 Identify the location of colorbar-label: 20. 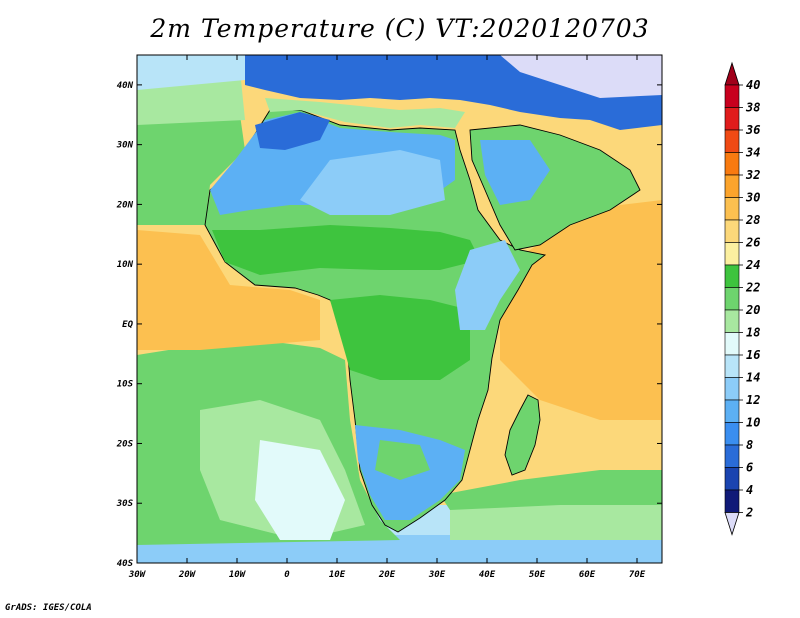
(752, 310).